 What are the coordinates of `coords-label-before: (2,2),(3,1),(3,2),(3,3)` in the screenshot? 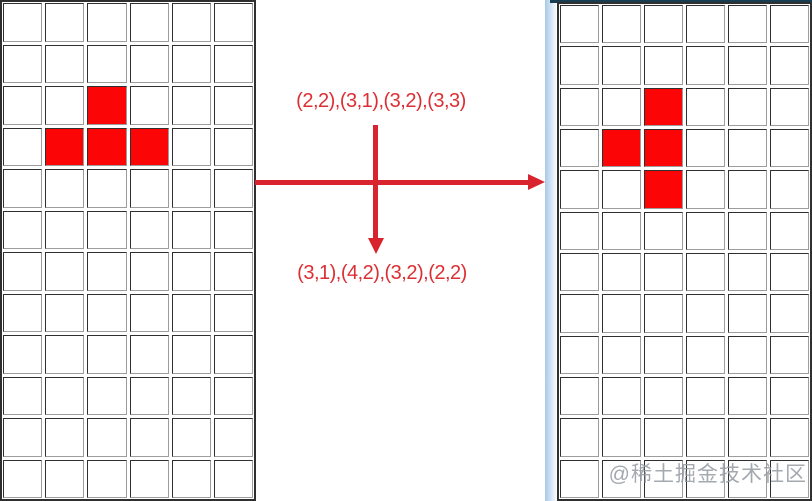 It's located at (381, 101).